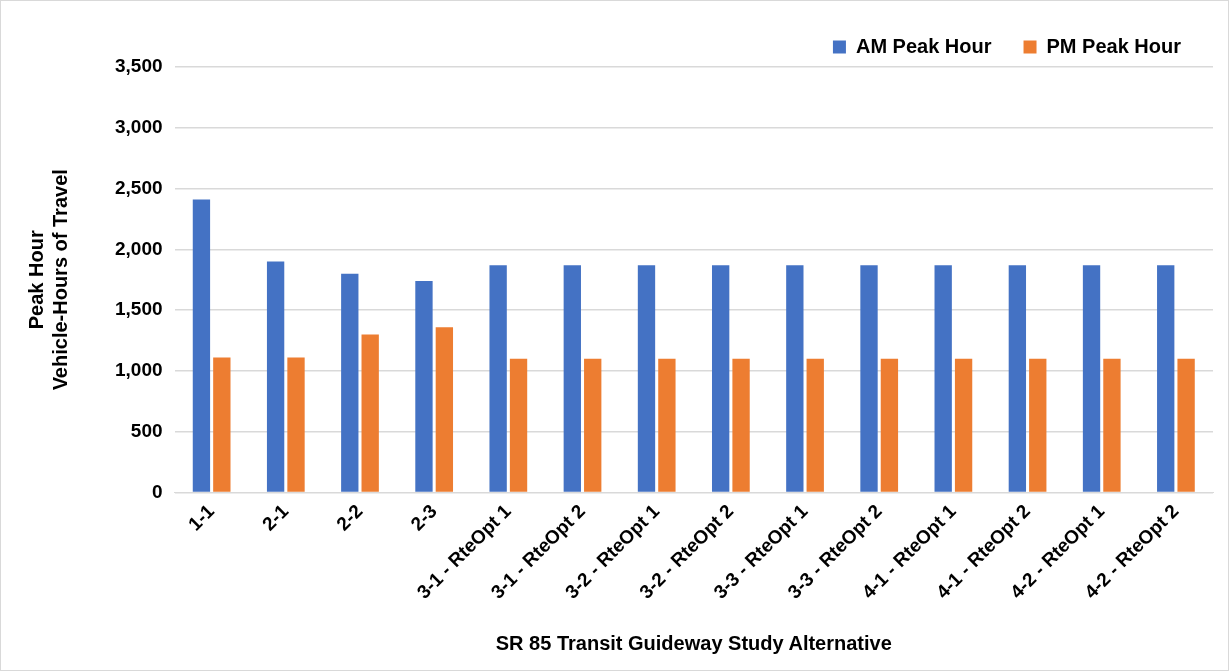 The height and width of the screenshot is (671, 1229). What do you see at coordinates (1114, 45) in the screenshot?
I see `legend-label: PM Peak Hour` at bounding box center [1114, 45].